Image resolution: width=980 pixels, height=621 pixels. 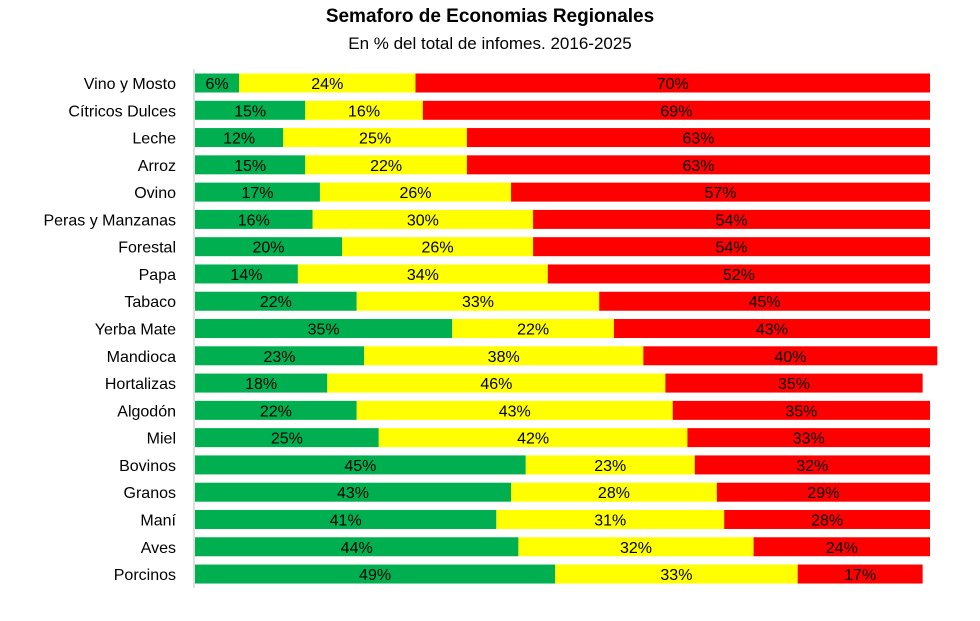 I want to click on data-label: 41%, so click(x=346, y=520).